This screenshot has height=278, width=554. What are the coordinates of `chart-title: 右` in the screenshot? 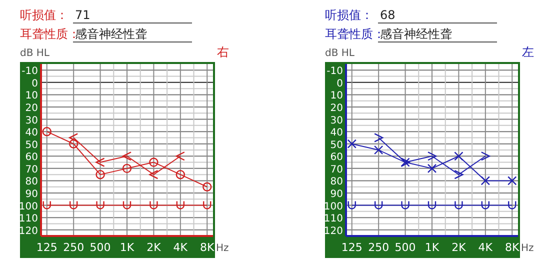 It's located at (223, 52).